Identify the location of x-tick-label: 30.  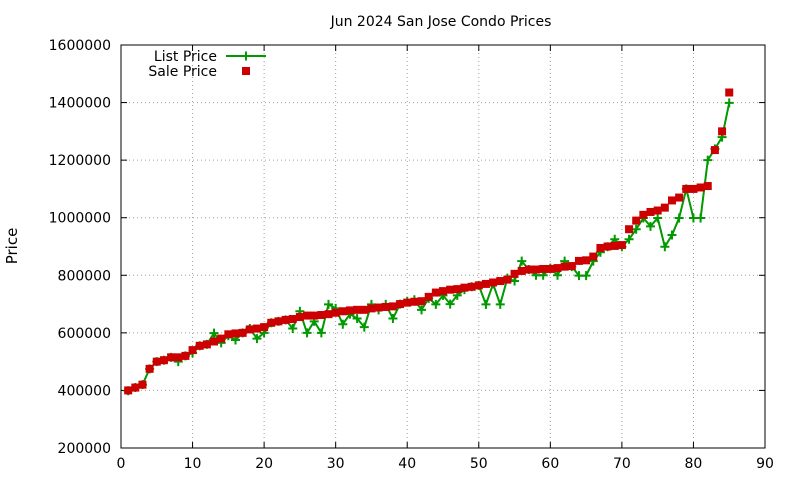
(336, 464).